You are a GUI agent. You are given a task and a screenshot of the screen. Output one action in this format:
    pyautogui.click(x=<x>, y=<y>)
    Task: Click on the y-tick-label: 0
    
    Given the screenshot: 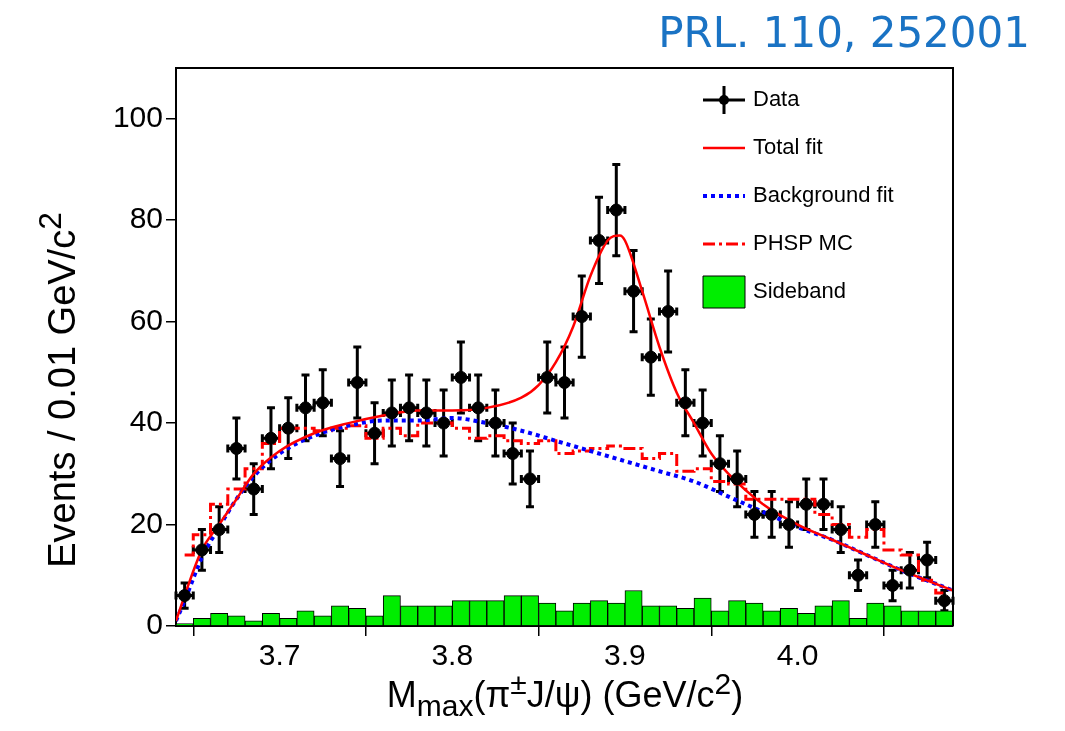 What is the action you would take?
    pyautogui.click(x=154, y=624)
    